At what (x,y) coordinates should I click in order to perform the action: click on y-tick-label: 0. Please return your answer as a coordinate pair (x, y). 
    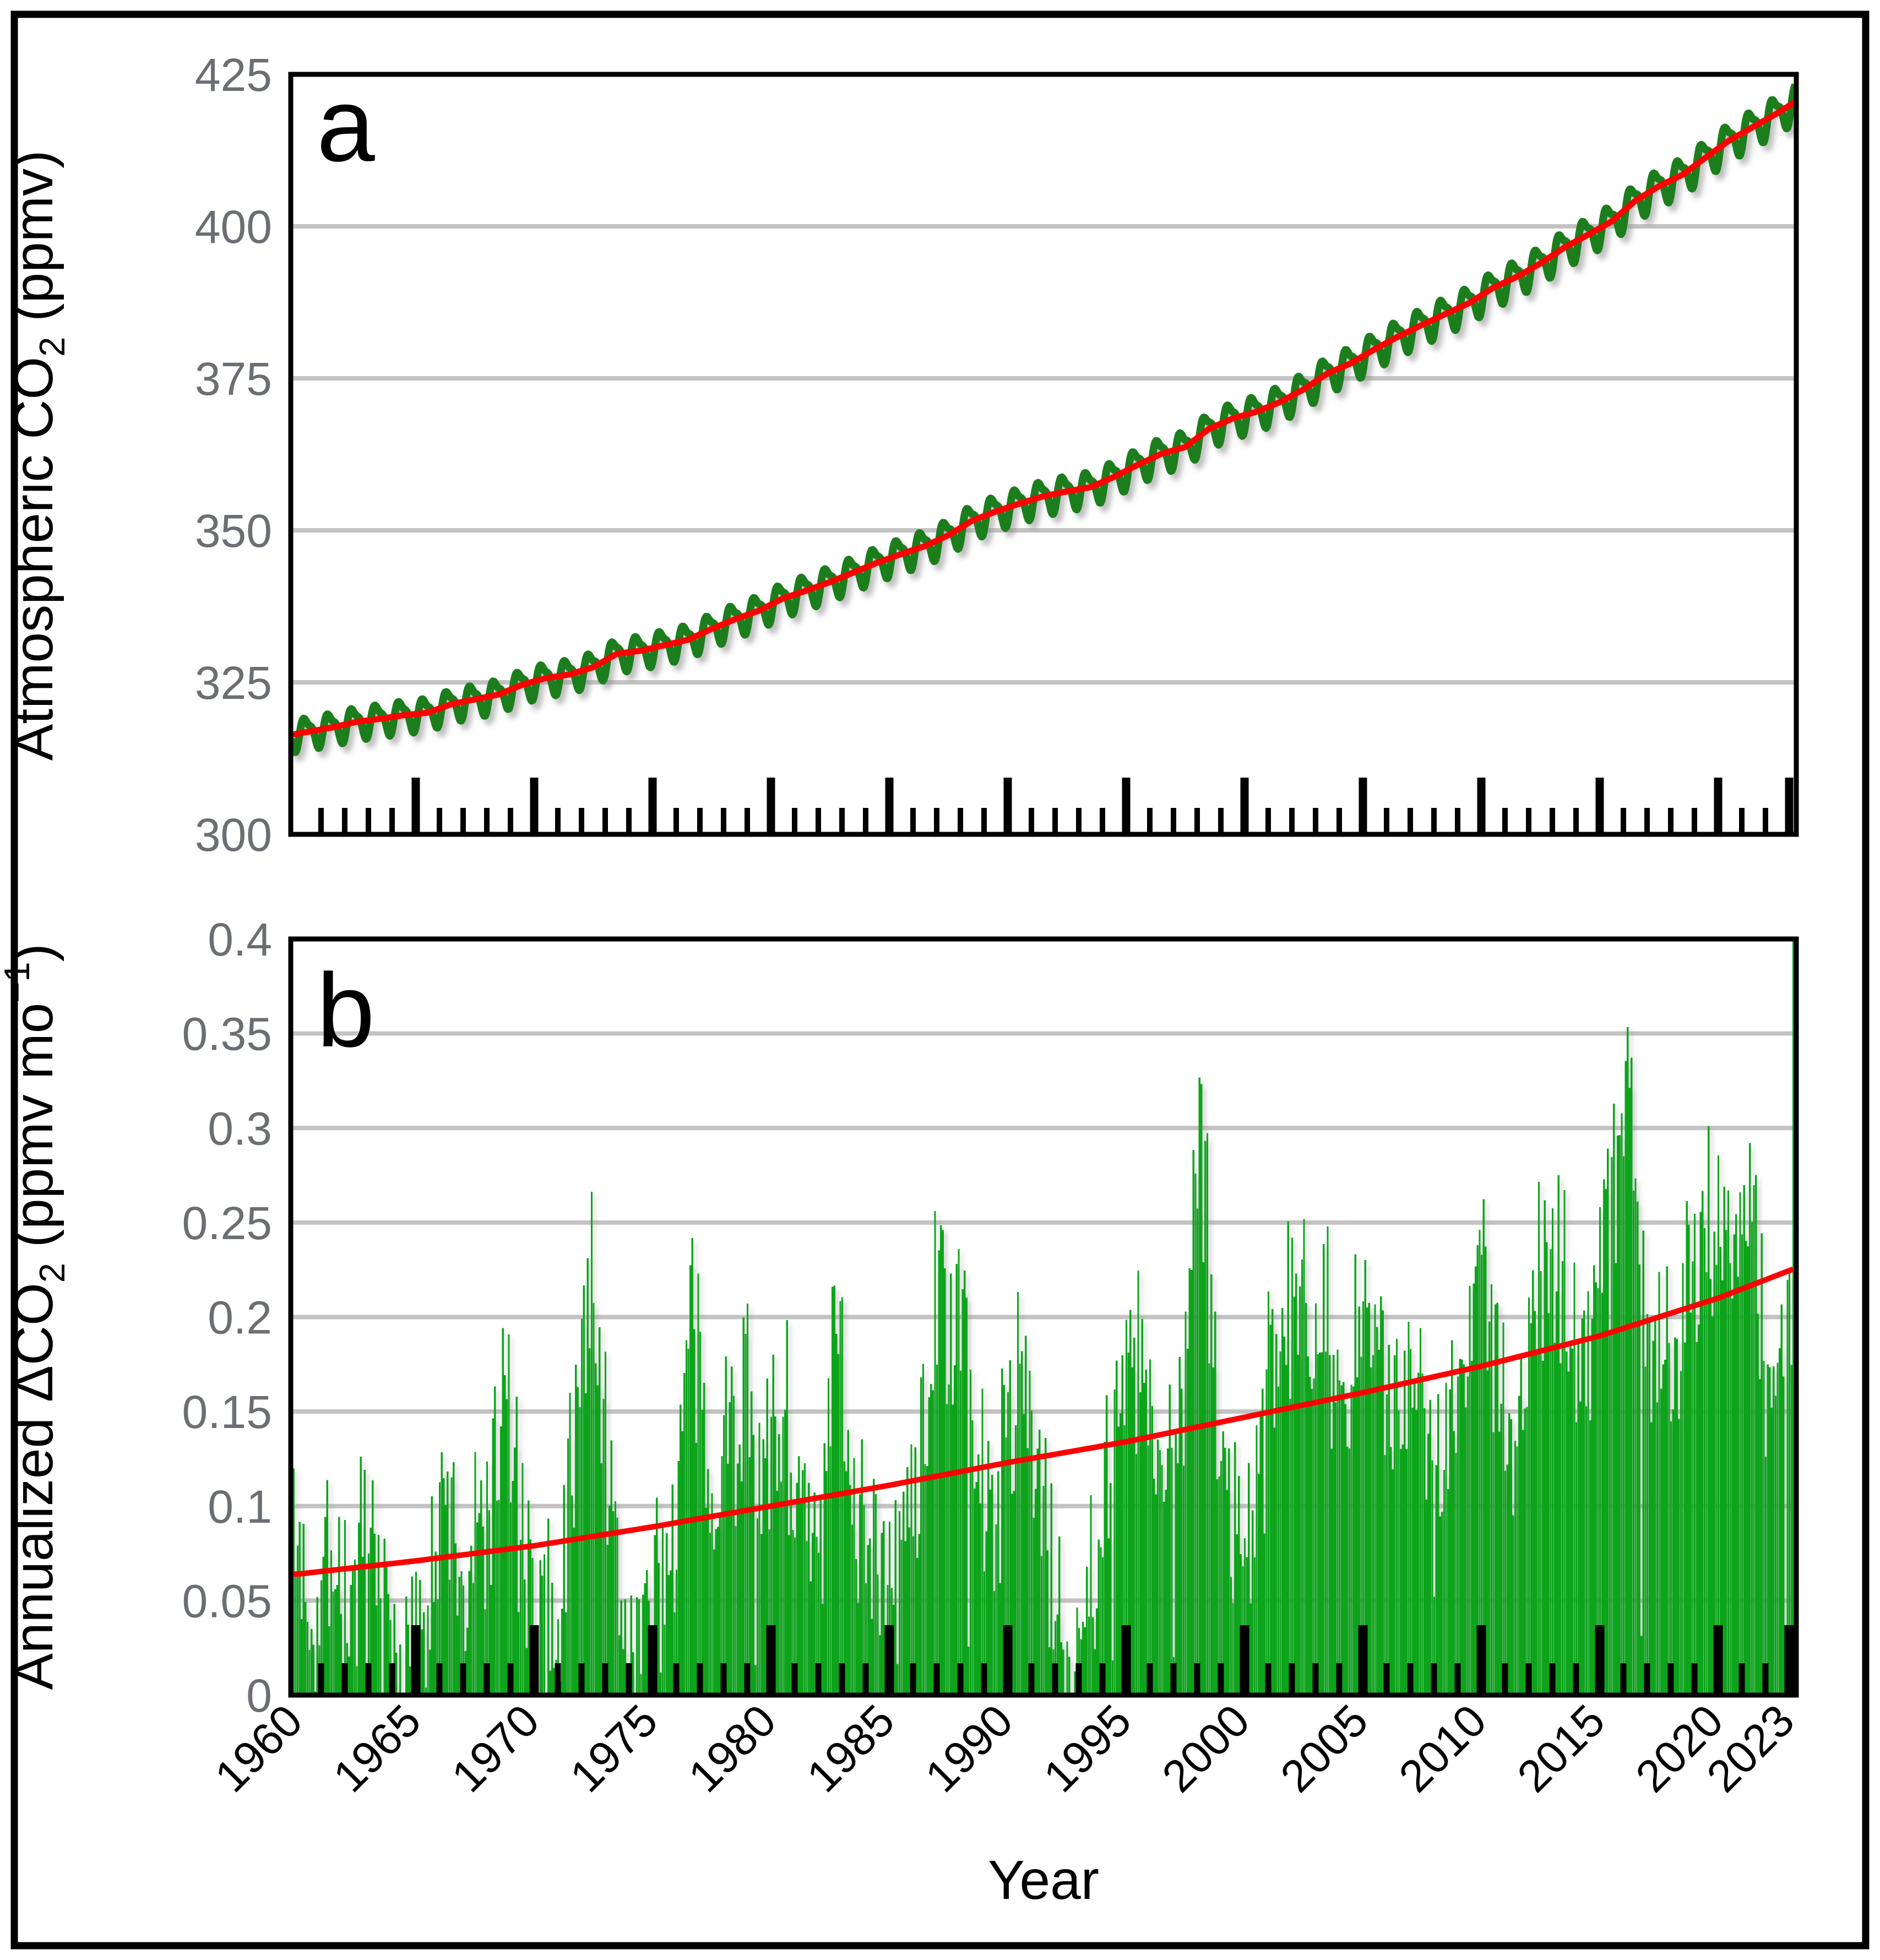
    Looking at the image, I should click on (259, 1696).